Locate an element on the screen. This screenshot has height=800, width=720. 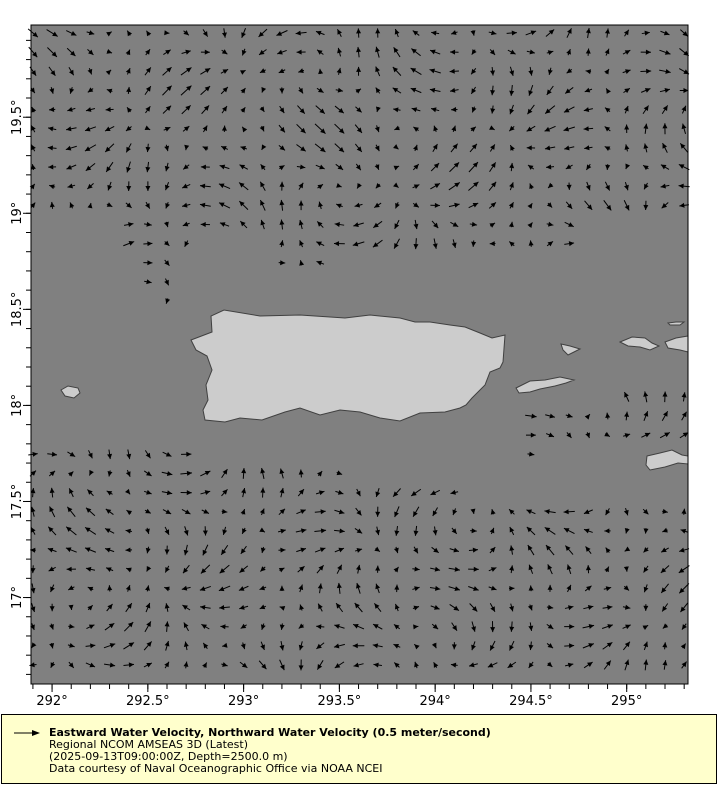
y-tick-label: 18° is located at coordinates (17, 405).